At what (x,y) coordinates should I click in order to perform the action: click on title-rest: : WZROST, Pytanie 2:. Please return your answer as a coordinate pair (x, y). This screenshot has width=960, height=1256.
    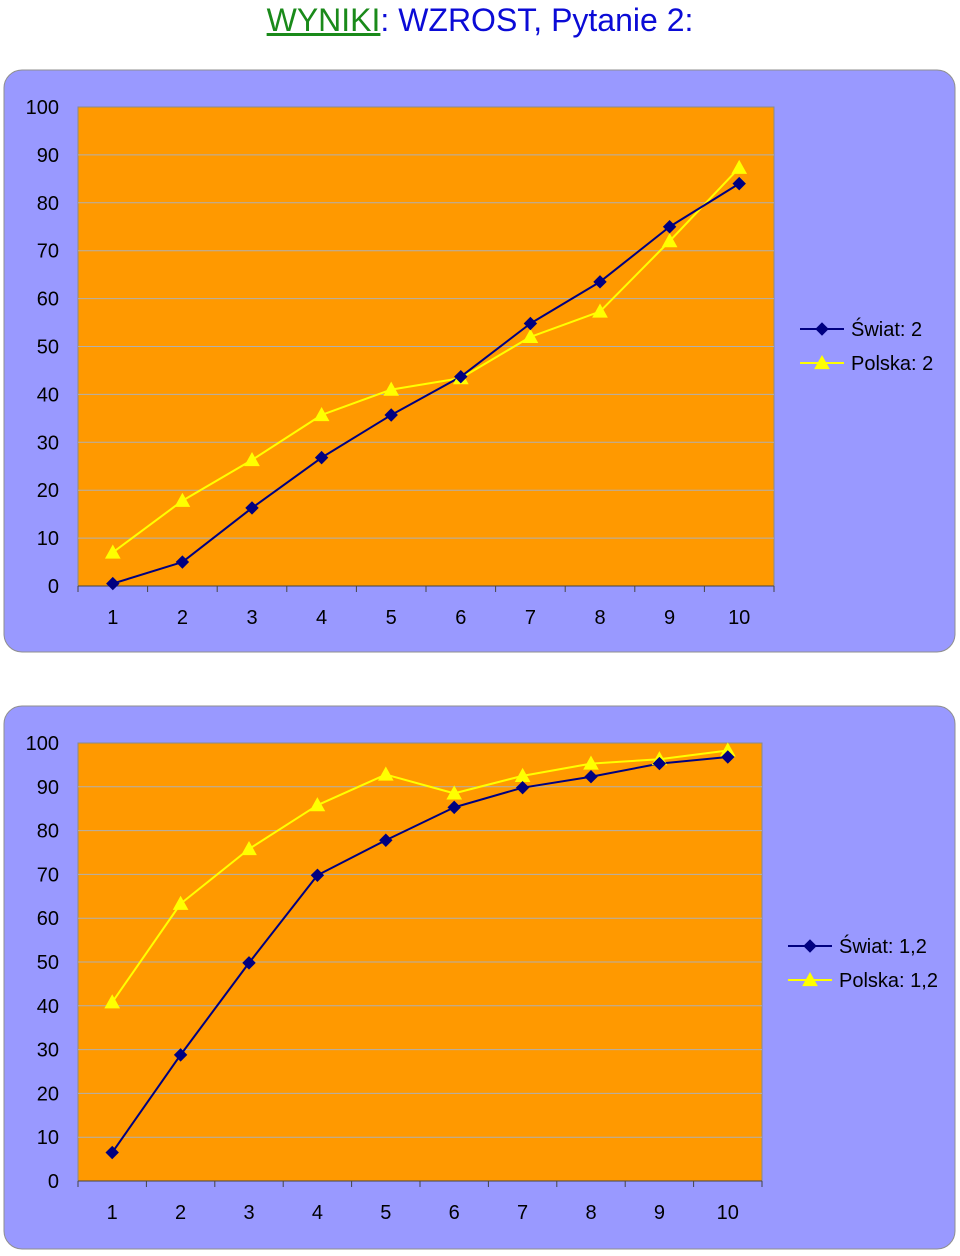
    Looking at the image, I should click on (537, 20).